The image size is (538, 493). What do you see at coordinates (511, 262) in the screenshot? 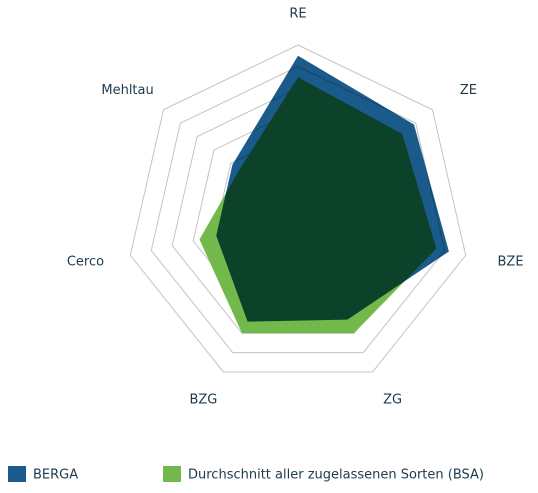
I see `axis-label: BZE` at bounding box center [511, 262].